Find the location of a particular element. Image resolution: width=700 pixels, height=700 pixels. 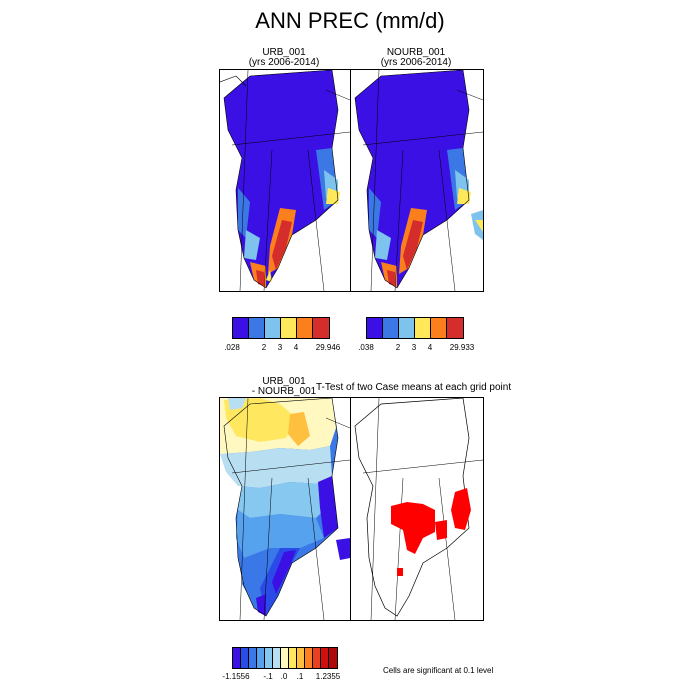

map-panel-ttest is located at coordinates (417, 509).